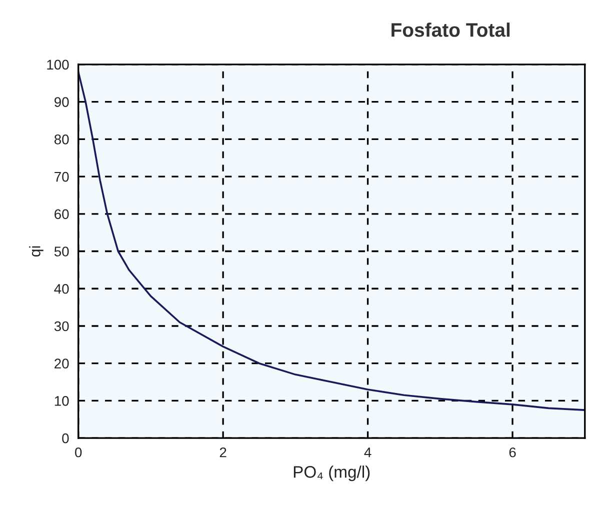  What do you see at coordinates (61, 363) in the screenshot?
I see `y-tick-label: 20` at bounding box center [61, 363].